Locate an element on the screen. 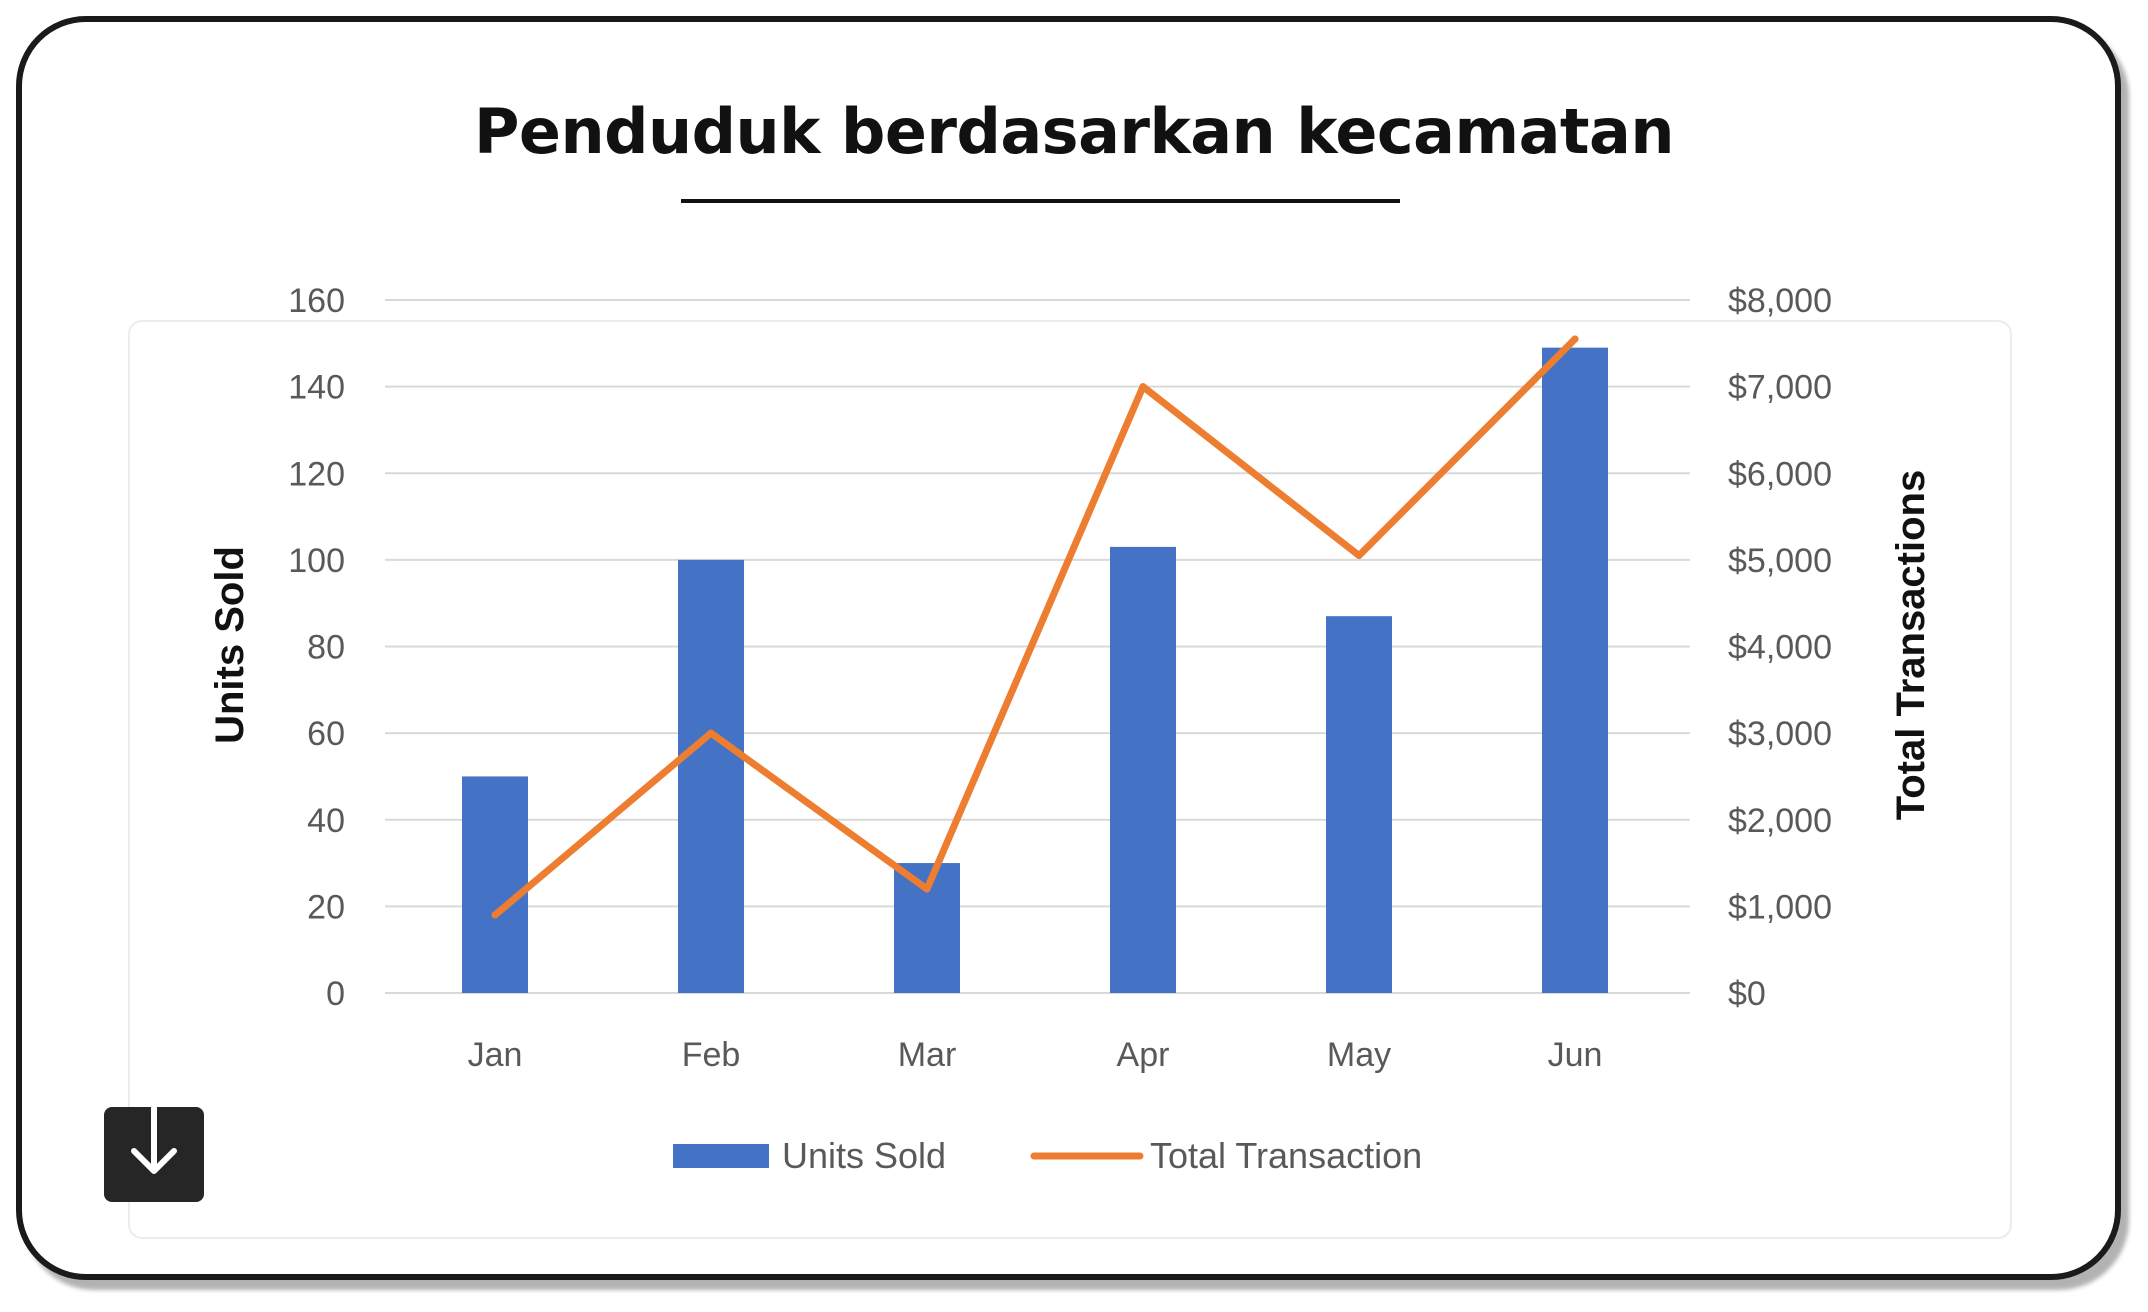  download-icon is located at coordinates (154, 1140).